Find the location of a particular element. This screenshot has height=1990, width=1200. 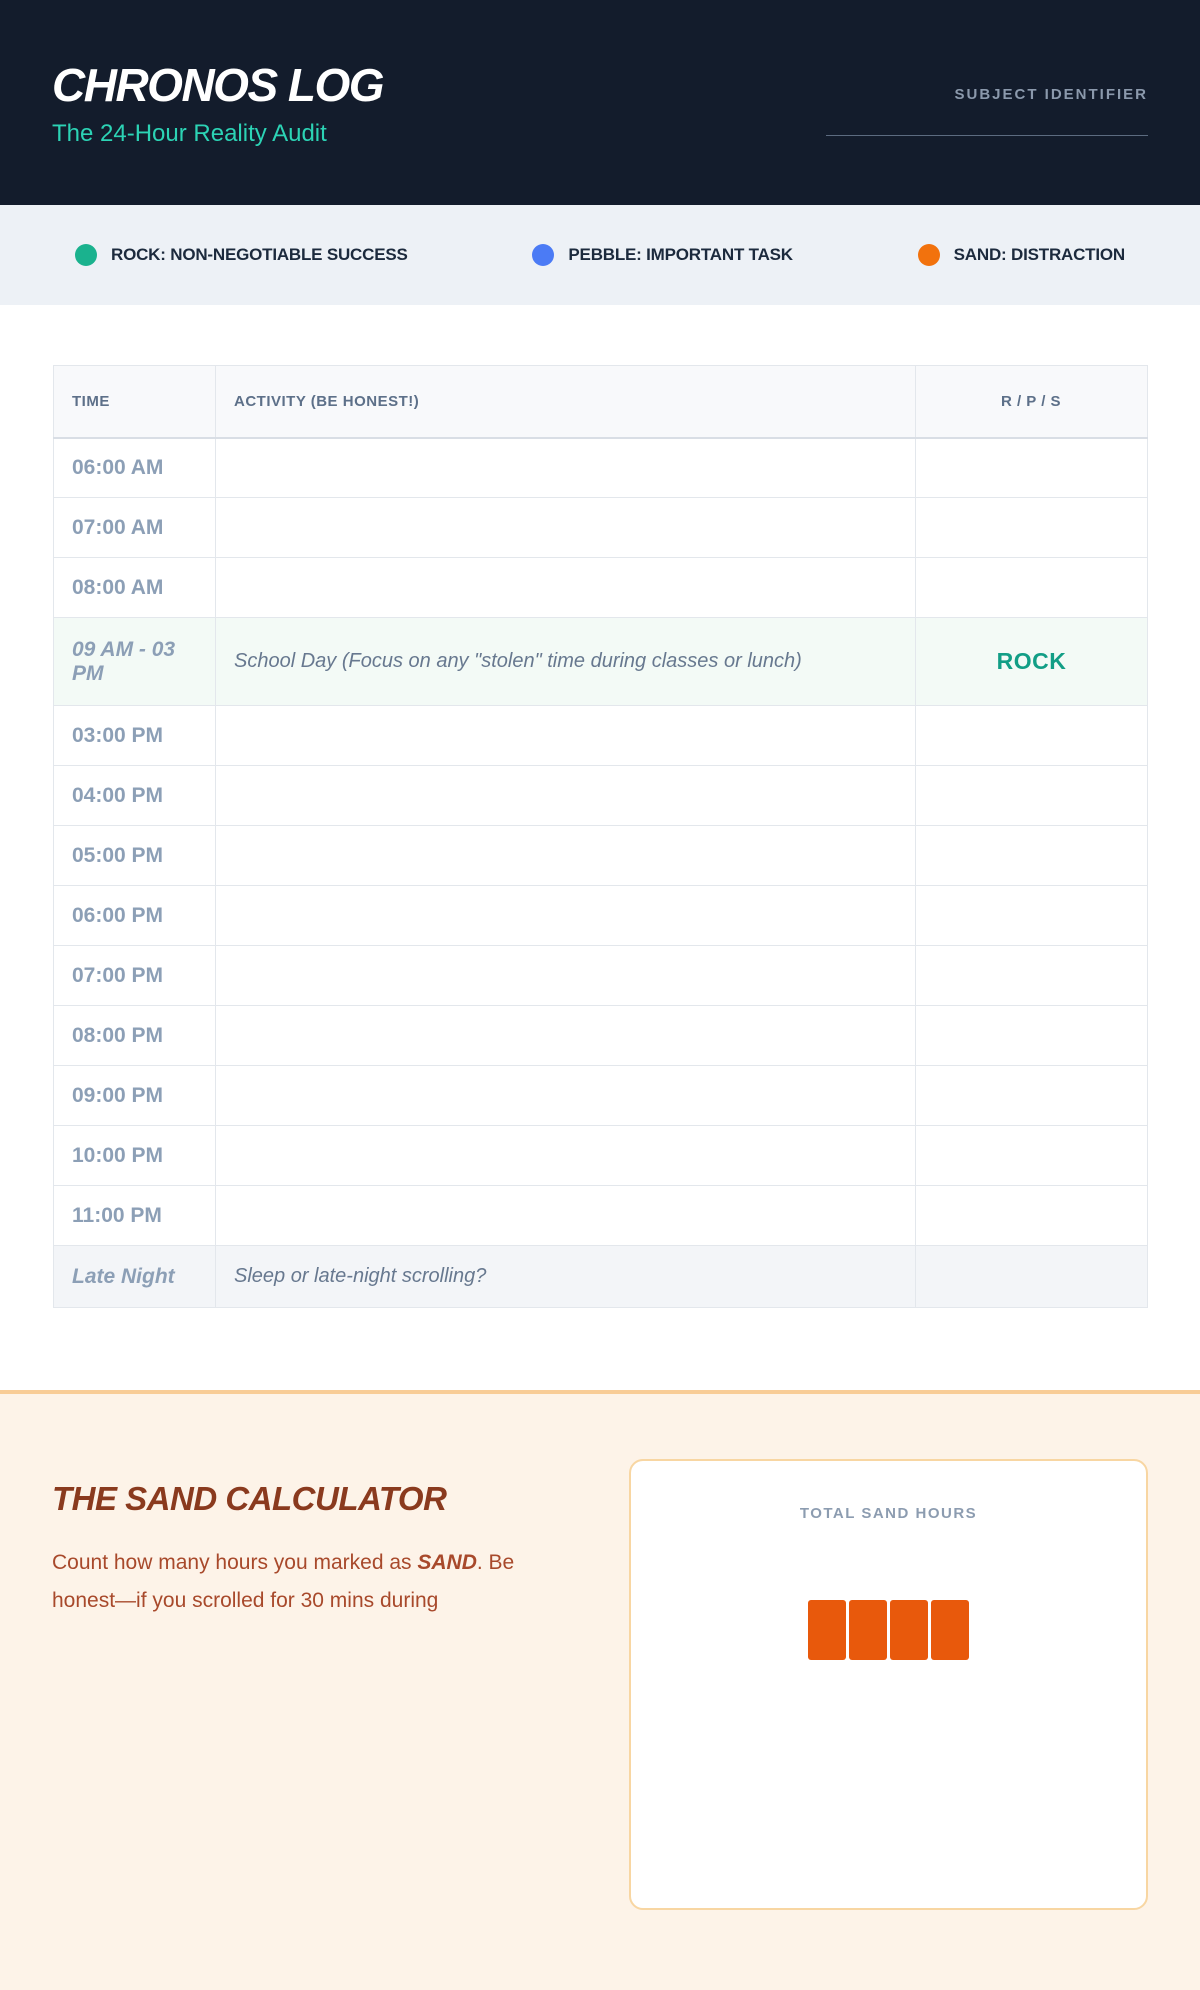

table-row: 08:00 PM is located at coordinates (600, 1035).